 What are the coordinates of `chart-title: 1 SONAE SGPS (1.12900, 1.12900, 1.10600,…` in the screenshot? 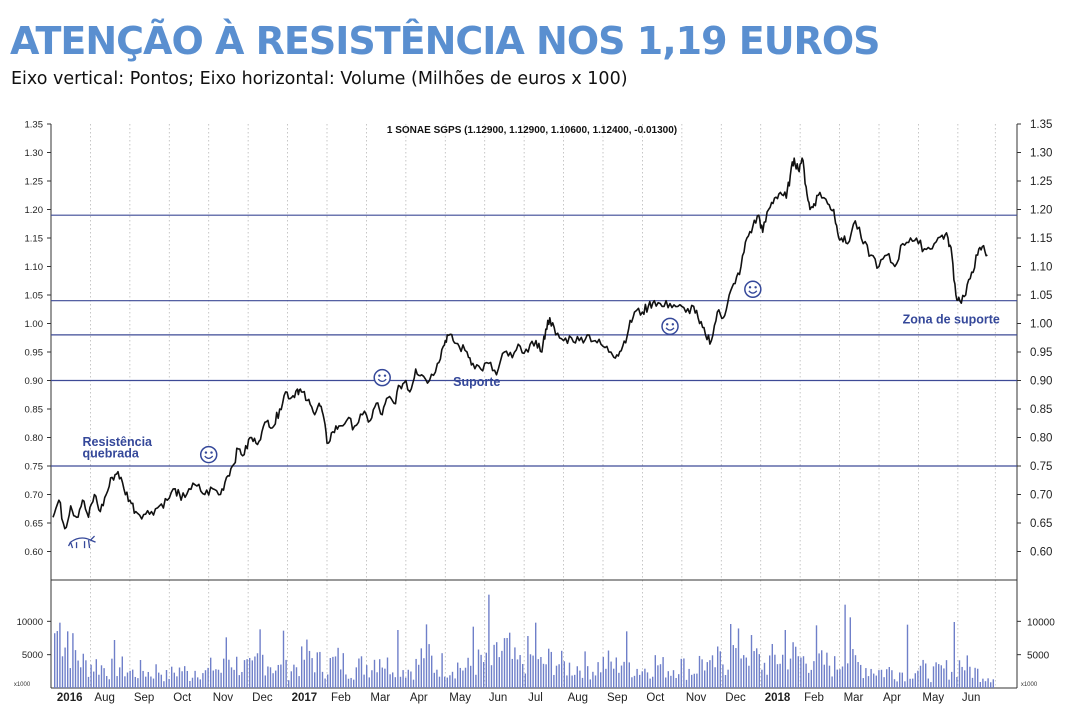 It's located at (532, 130).